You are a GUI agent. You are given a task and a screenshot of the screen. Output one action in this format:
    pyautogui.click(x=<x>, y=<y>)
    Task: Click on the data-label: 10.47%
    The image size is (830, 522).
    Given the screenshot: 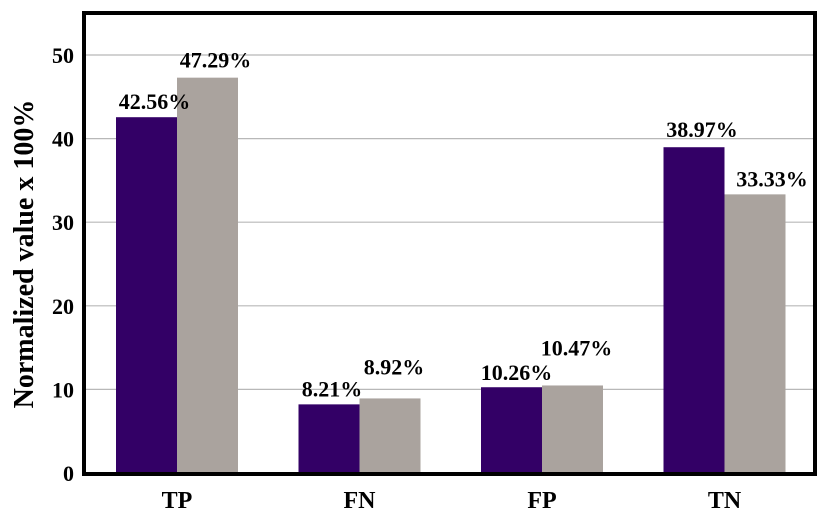 What is the action you would take?
    pyautogui.click(x=577, y=347)
    